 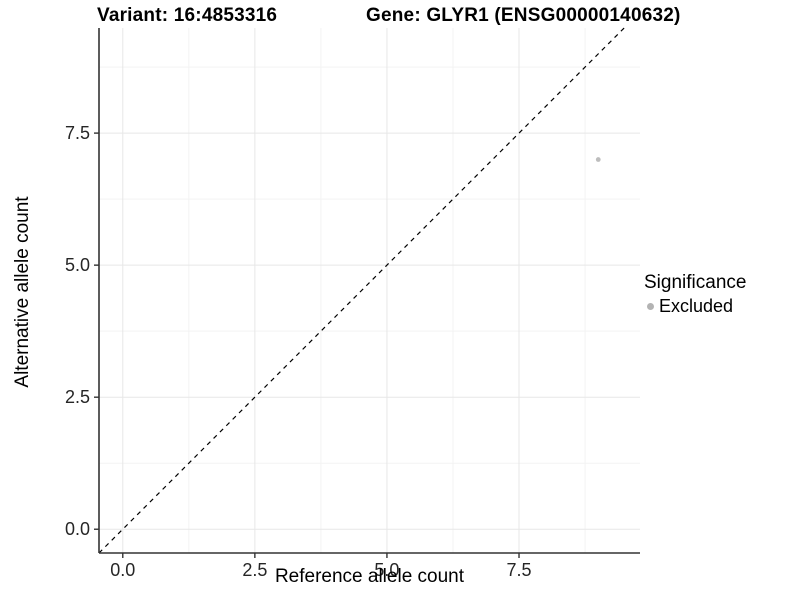 I want to click on y-tick-label: 2.5, so click(x=77, y=397).